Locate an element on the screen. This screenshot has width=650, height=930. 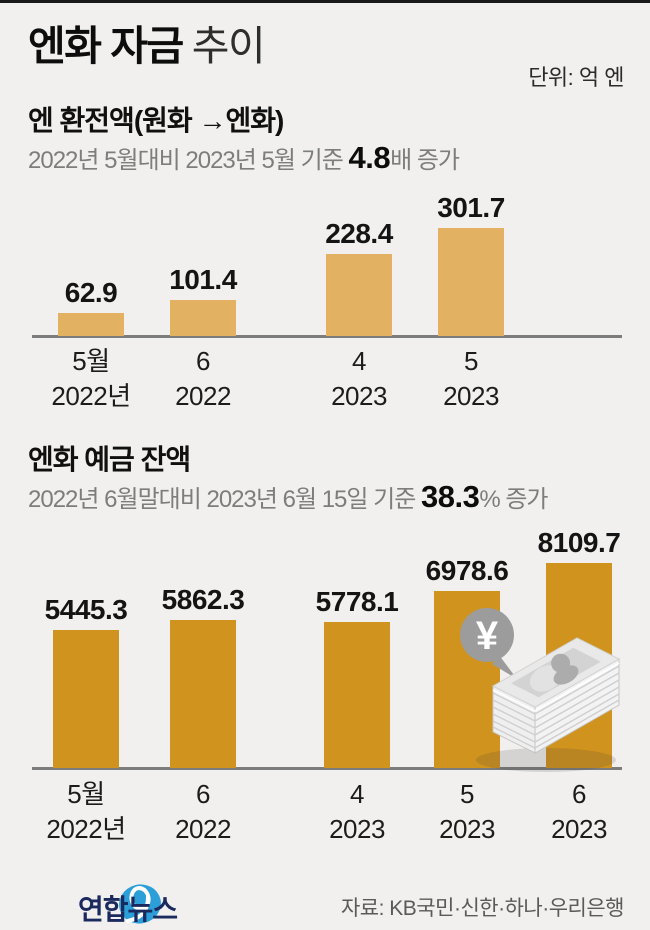
bar-value-label: 228.4 is located at coordinates (359, 233).